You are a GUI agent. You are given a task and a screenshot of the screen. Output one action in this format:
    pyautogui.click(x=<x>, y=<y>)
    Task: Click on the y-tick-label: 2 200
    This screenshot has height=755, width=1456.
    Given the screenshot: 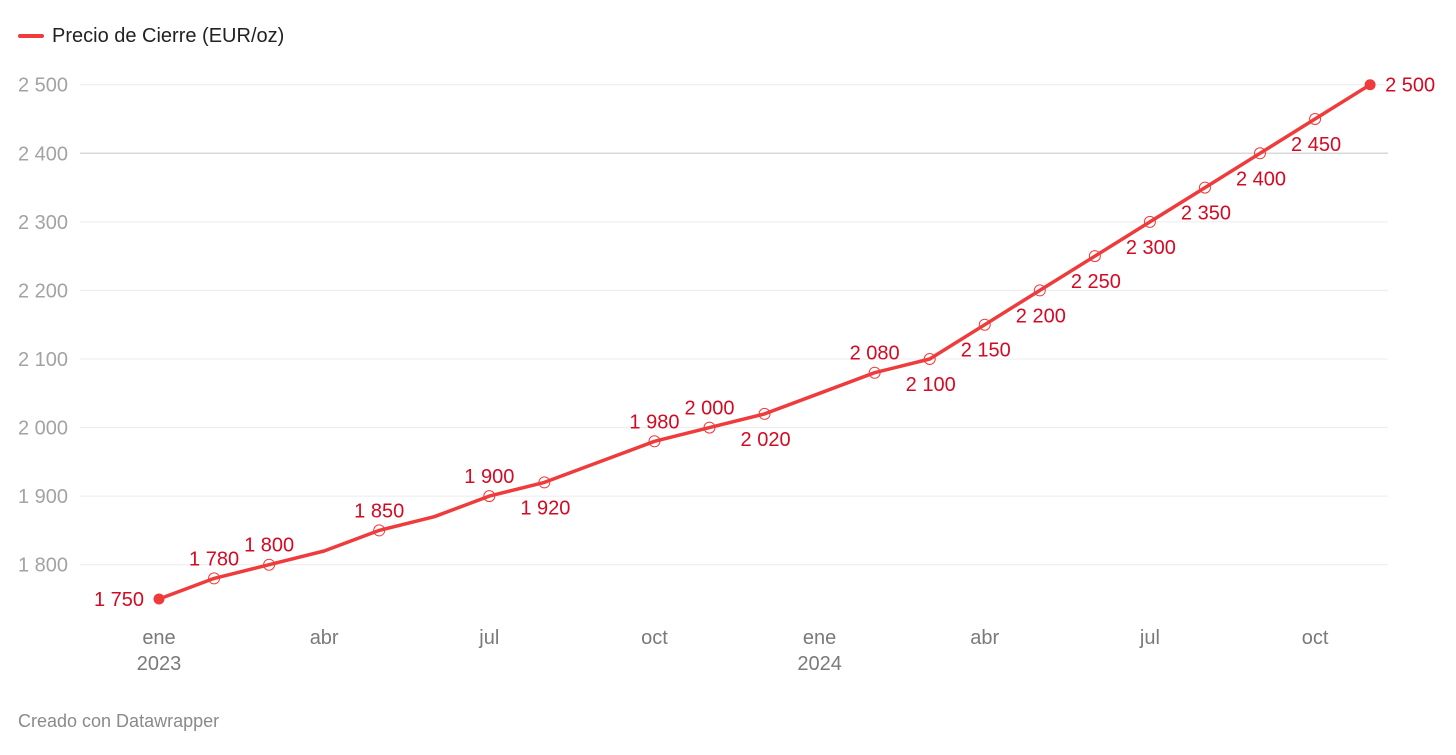 What is the action you would take?
    pyautogui.click(x=43, y=291)
    